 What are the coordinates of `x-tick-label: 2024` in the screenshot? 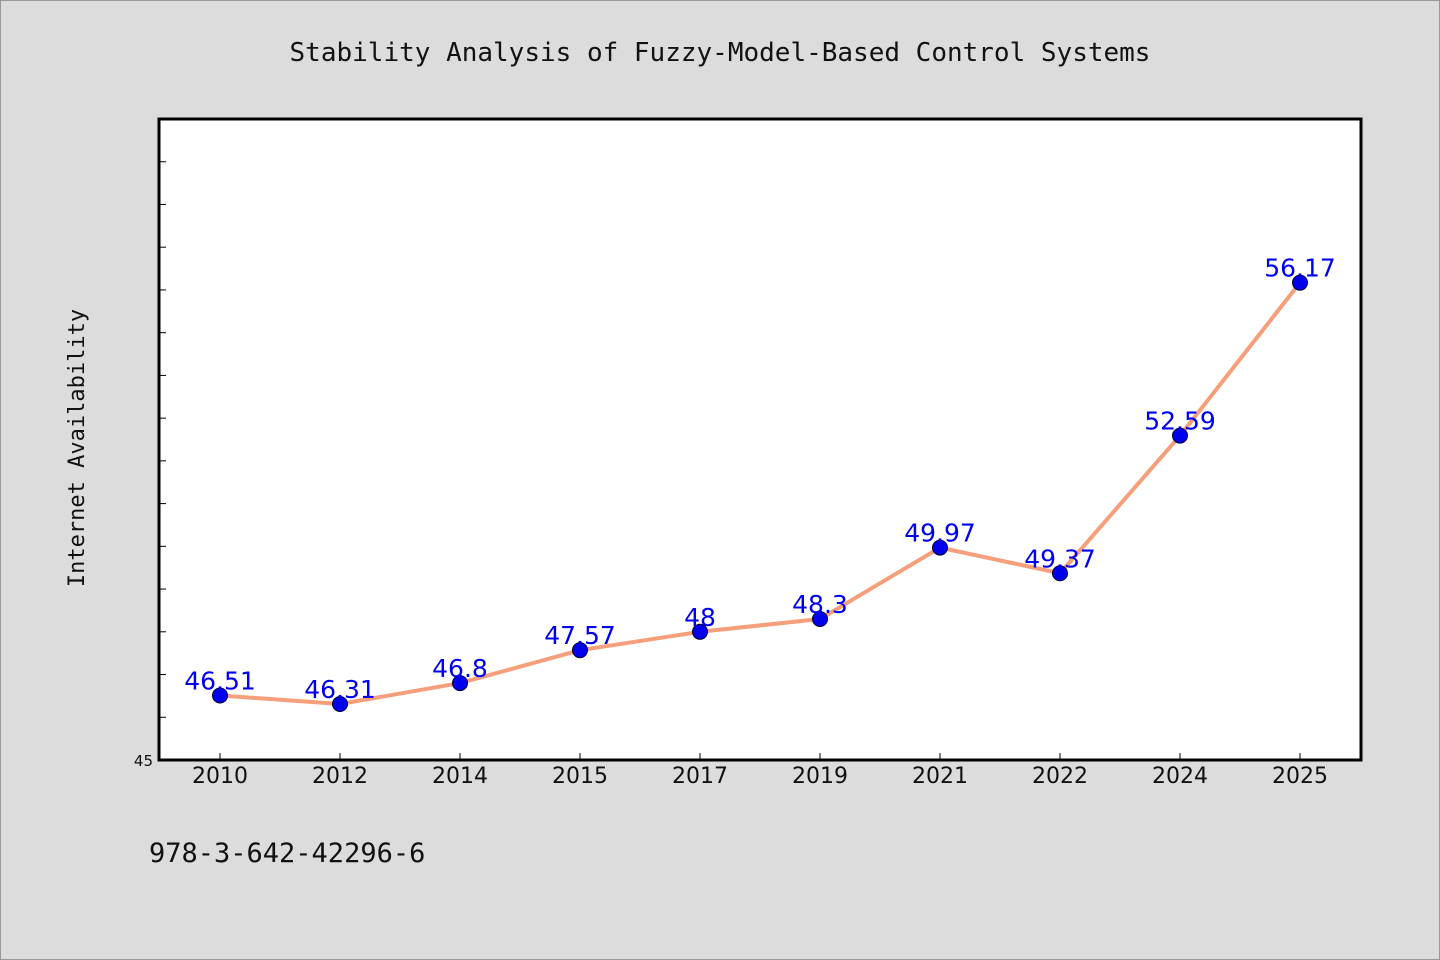 It's located at (1180, 776).